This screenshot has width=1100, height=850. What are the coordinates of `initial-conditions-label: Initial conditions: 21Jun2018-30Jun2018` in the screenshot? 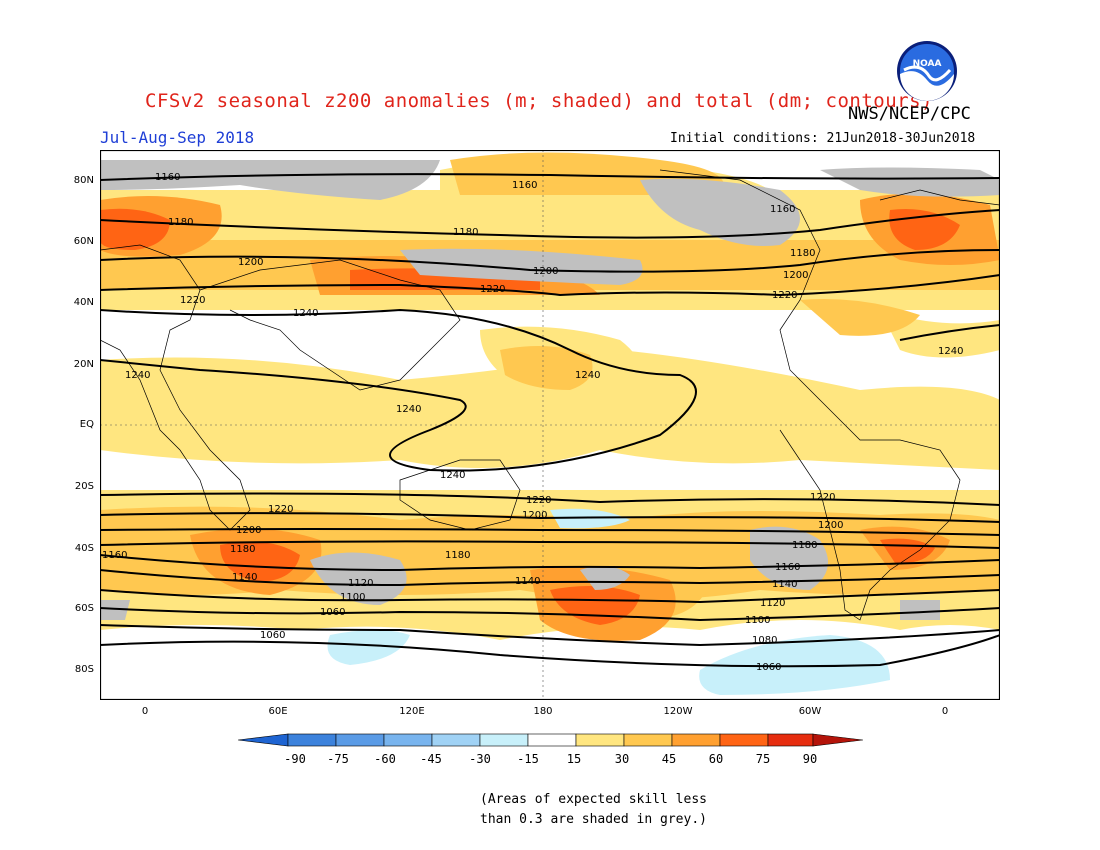 It's located at (823, 138).